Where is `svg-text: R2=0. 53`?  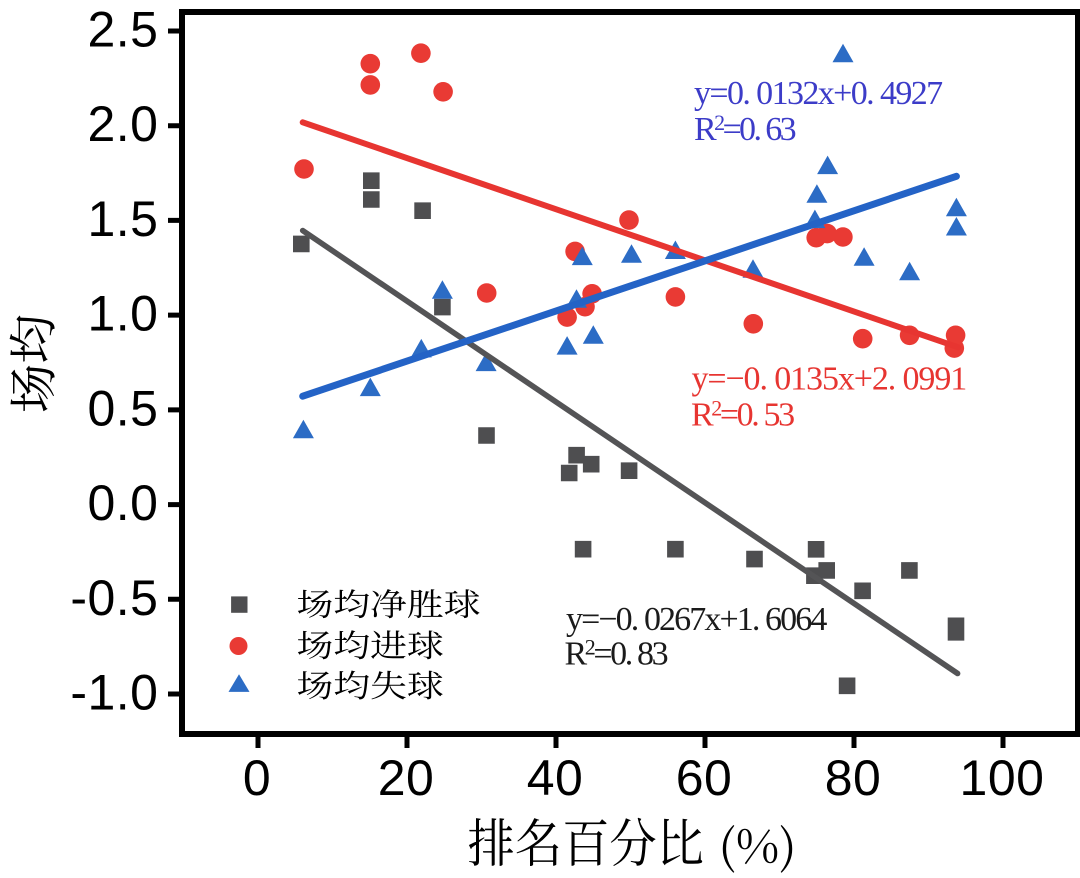
svg-text: R2=0. 53 is located at coordinates (742, 415).